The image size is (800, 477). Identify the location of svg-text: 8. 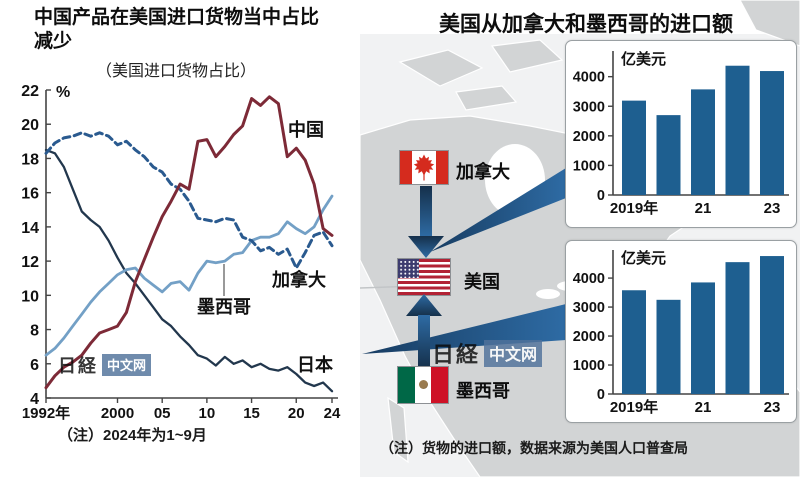
(34, 331).